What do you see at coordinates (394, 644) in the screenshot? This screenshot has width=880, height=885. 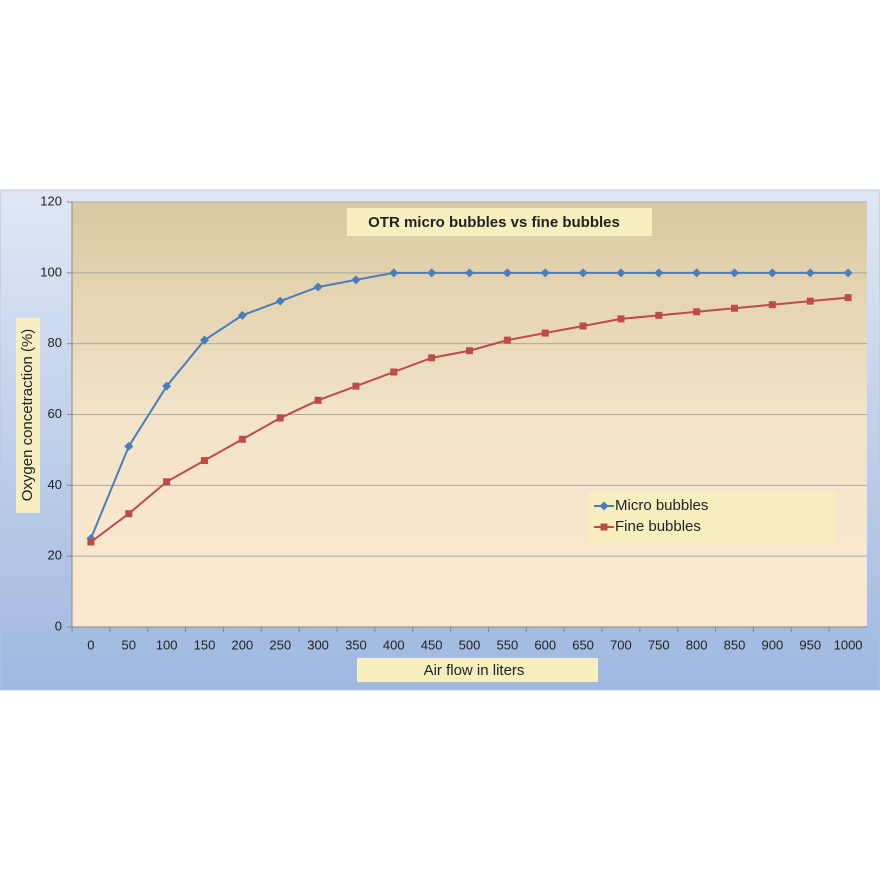 I see `x-tick-label: 400` at bounding box center [394, 644].